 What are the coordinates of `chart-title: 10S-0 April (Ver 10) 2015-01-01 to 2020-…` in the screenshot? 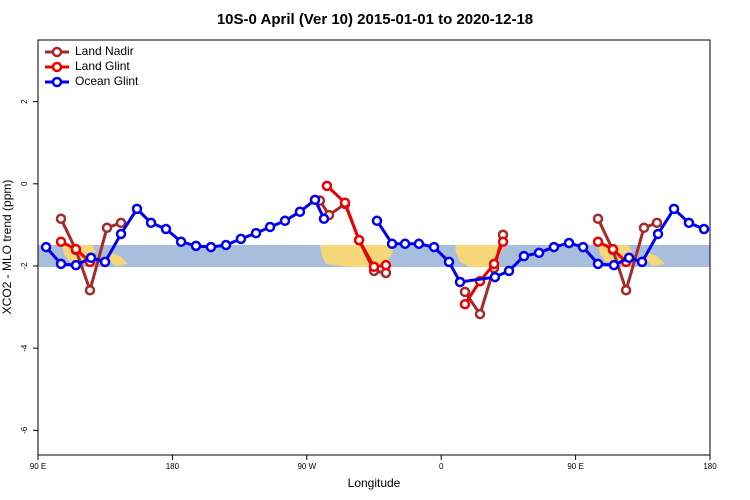 It's located at (375, 19).